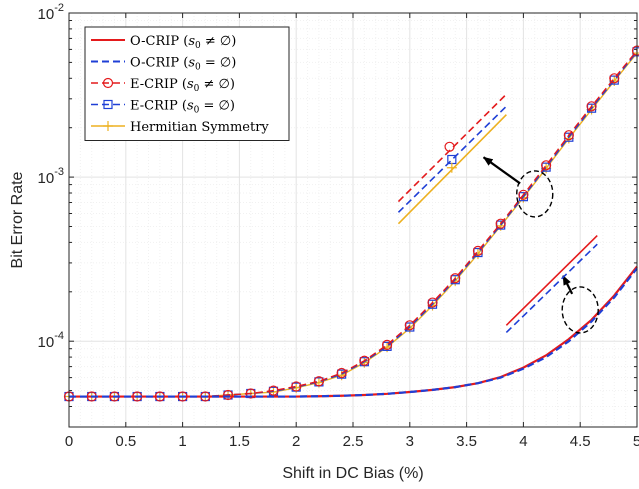 Image resolution: width=639 pixels, height=489 pixels. I want to click on legend-entry-1: O-CRIP (s0 = ∅), so click(163, 64).